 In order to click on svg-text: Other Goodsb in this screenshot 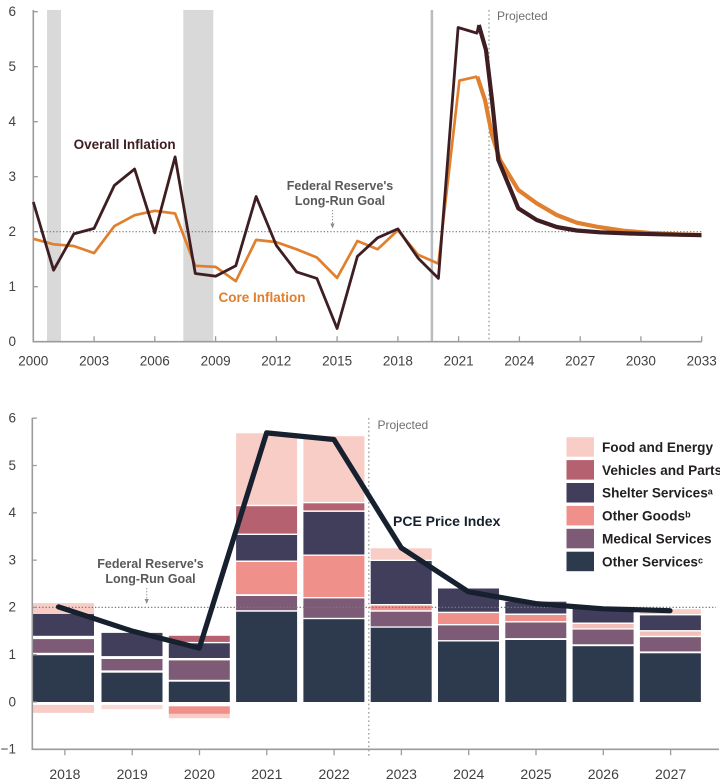, I will do `click(646, 516)`.